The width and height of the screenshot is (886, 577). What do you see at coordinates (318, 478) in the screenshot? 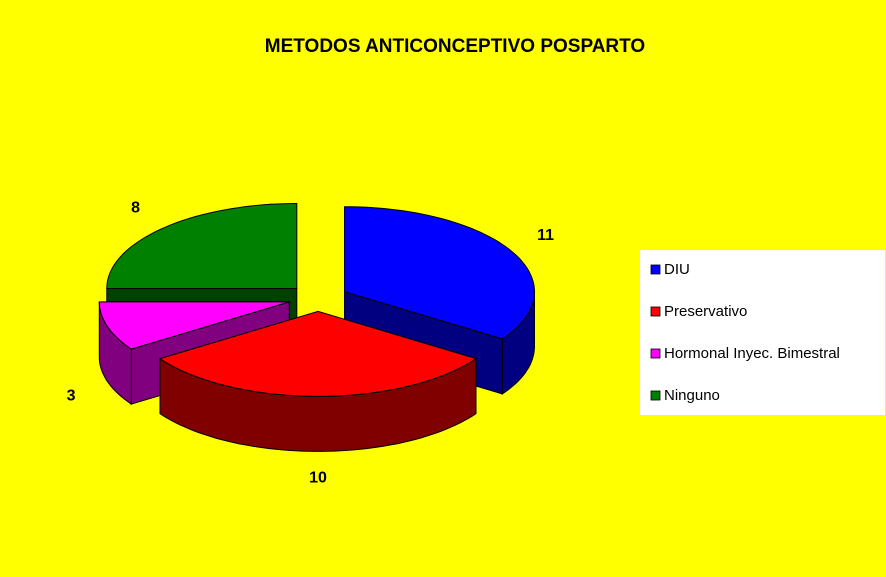
I see `data-label: 10` at bounding box center [318, 478].